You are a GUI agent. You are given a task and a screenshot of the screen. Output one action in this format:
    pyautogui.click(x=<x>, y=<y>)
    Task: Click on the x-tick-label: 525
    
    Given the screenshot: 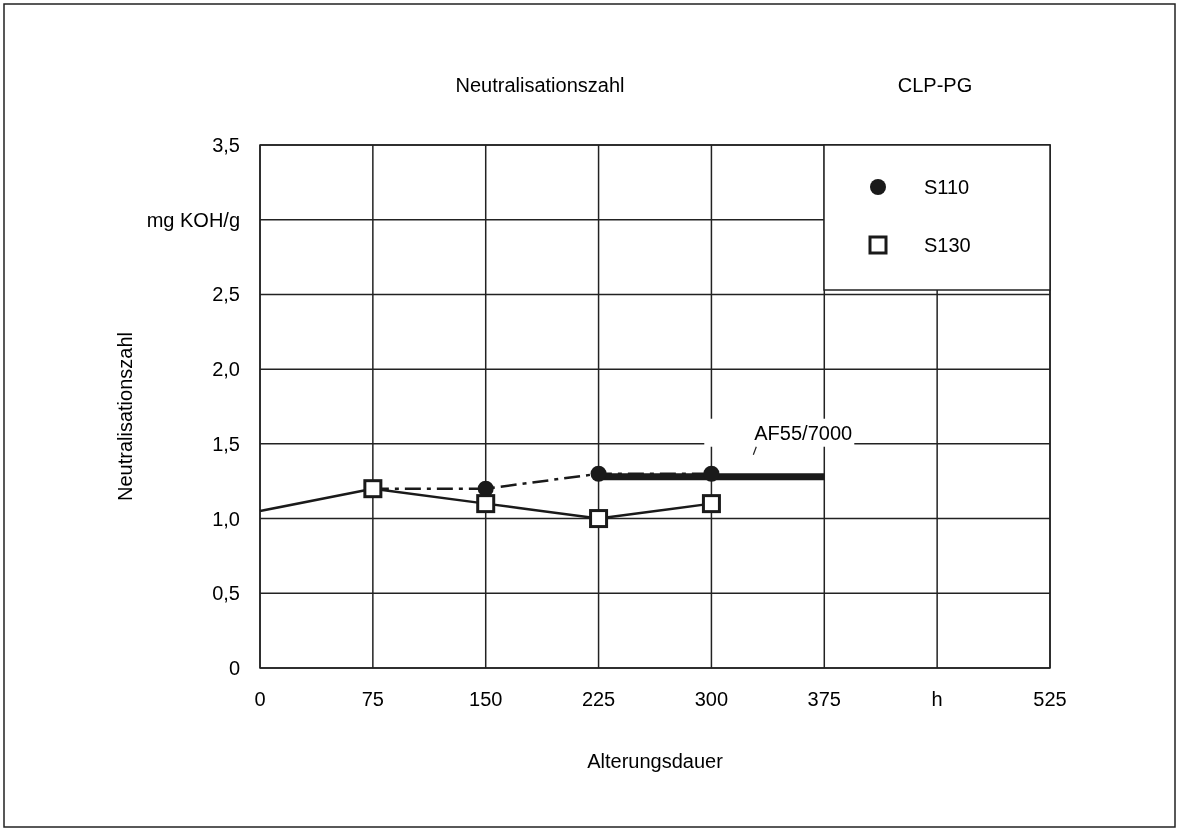 What is the action you would take?
    pyautogui.click(x=1050, y=699)
    